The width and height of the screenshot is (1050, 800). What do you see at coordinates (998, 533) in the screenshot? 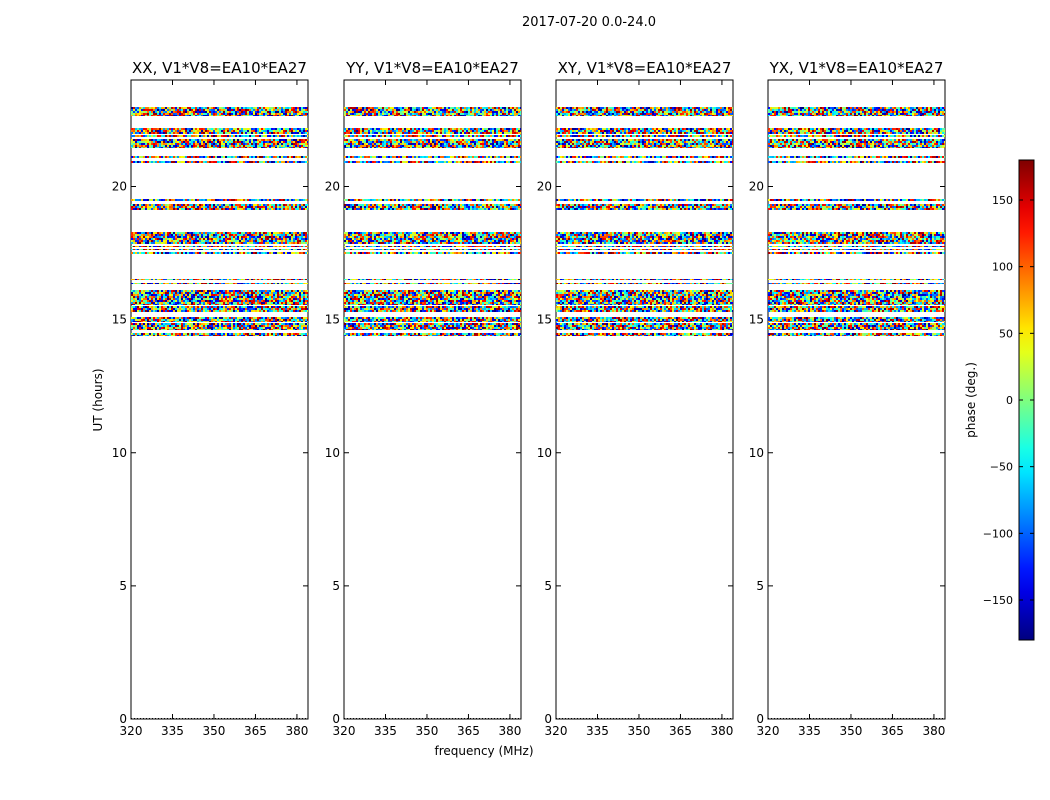
I see `colorbar-tick-label: −100` at bounding box center [998, 533].